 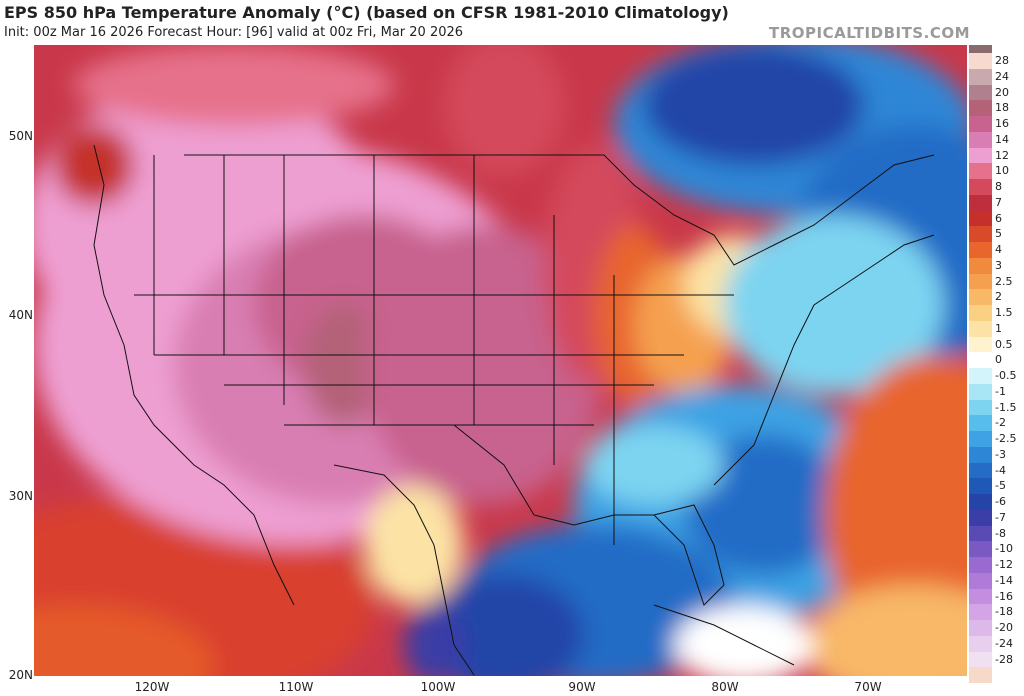 What do you see at coordinates (1000, 486) in the screenshot?
I see `colorbar-label: -5` at bounding box center [1000, 486].